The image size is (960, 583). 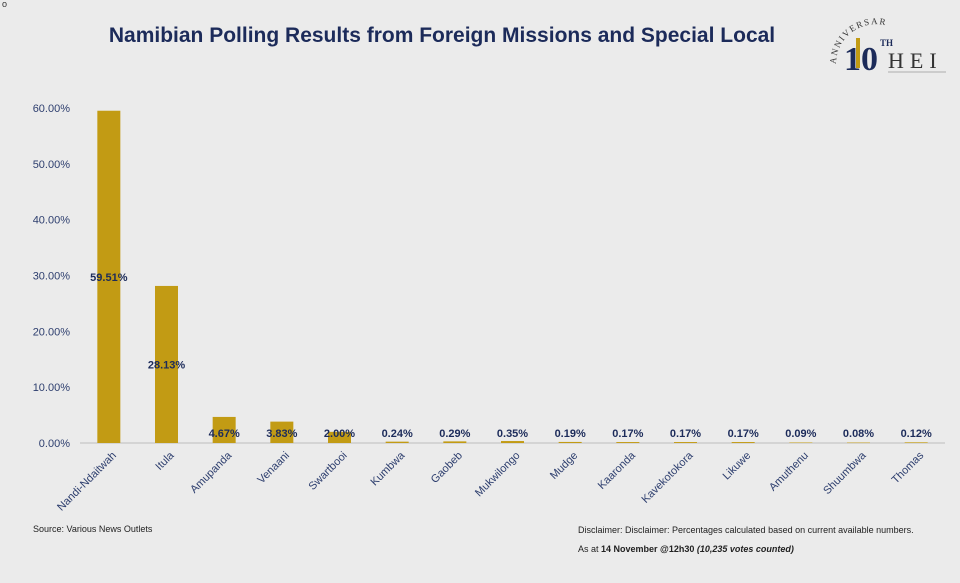 What do you see at coordinates (617, 470) in the screenshot?
I see `x-tick-label: Kaaronda` at bounding box center [617, 470].